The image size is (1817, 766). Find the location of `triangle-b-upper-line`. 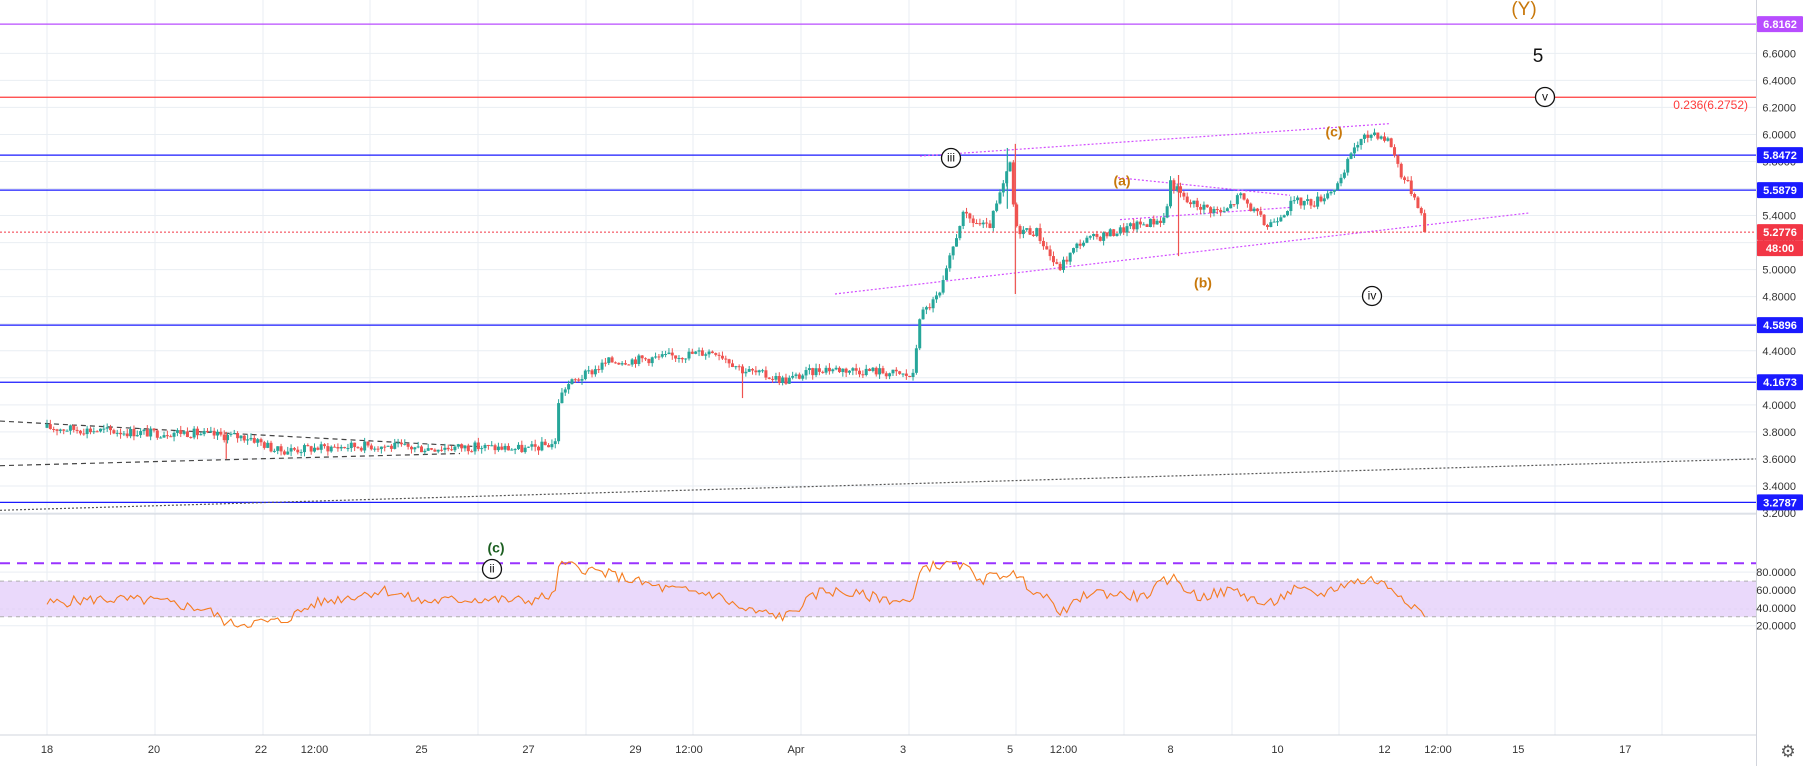

triangle-b-upper-line is located at coordinates (1204, 186).